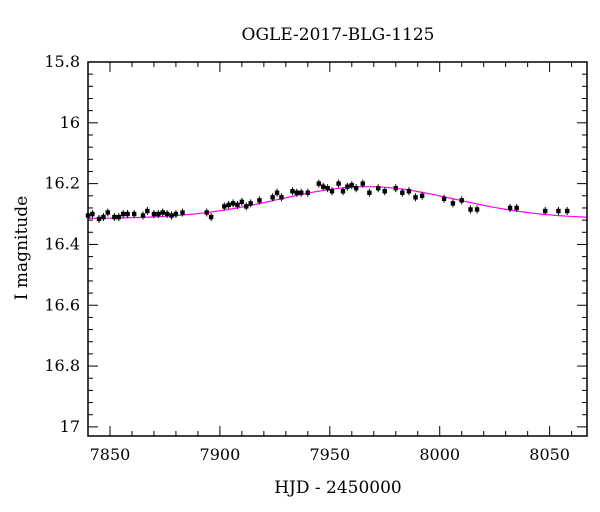  Describe the element at coordinates (220, 454) in the screenshot. I see `x-tick-label: 7900` at that location.